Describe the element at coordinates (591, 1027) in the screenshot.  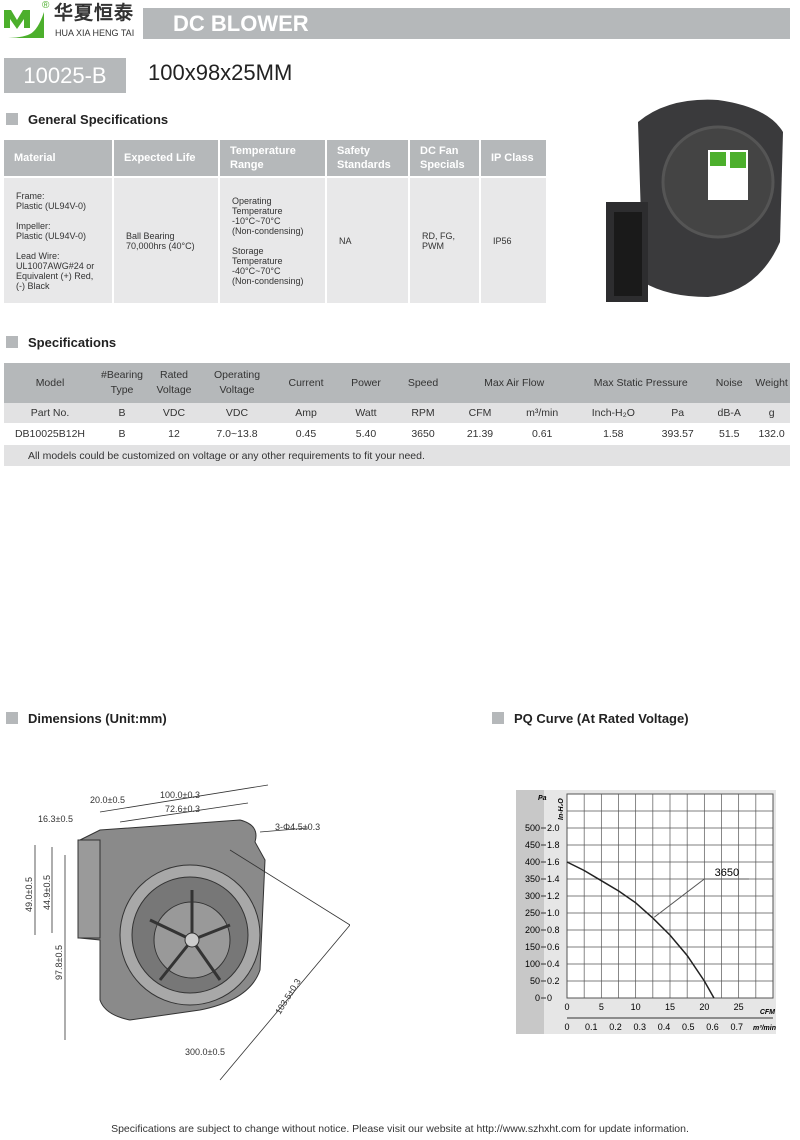
I see `xtick-m3min: 0.1` at that location.